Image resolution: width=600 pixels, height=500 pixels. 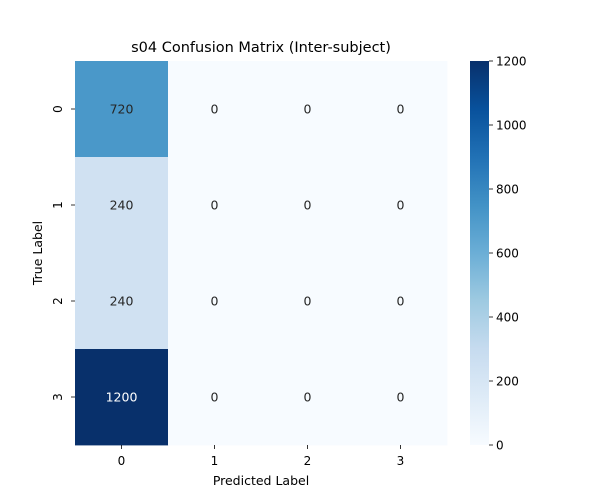 I want to click on cell-value-label: 1200, so click(x=122, y=397).